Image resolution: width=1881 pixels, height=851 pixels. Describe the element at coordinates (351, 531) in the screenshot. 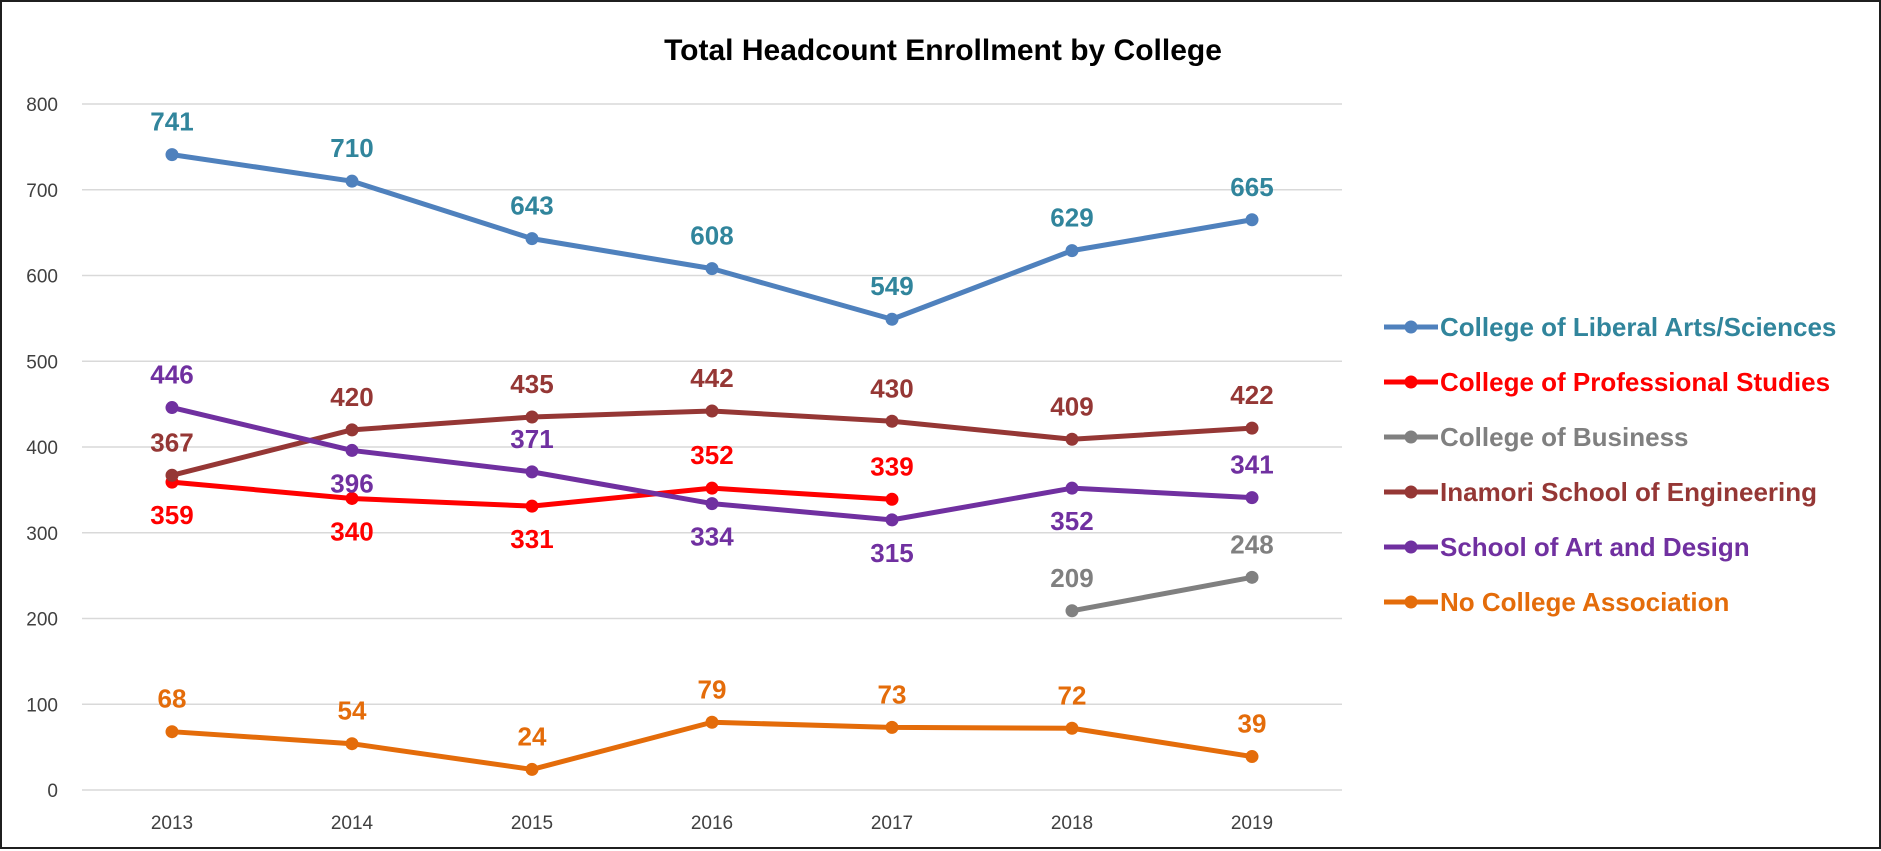

I see `data-label: 340` at that location.